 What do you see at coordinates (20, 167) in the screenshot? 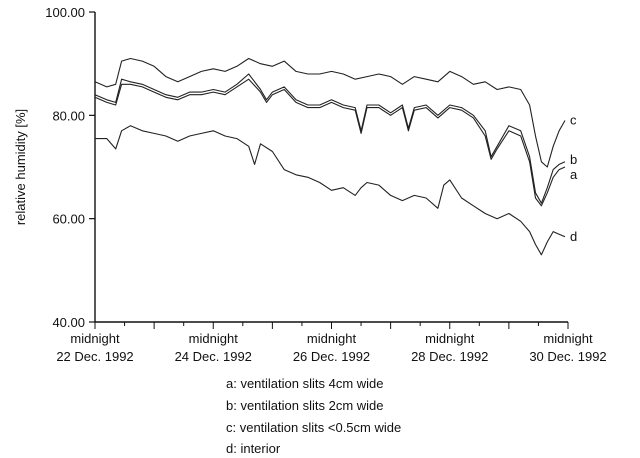
I see `y-axis-label: relative humidity [%]` at bounding box center [20, 167].